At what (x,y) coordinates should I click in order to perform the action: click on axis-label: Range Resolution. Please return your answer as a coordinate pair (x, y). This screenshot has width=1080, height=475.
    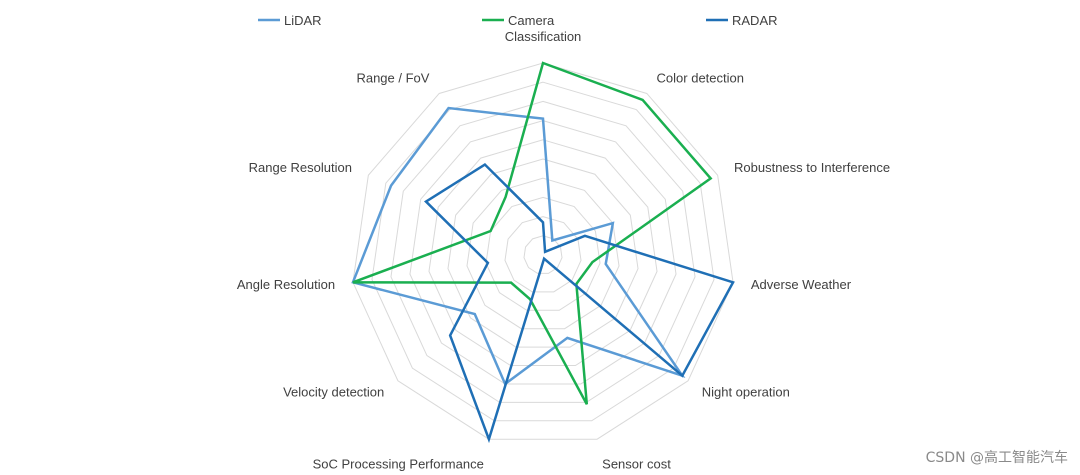
    Looking at the image, I should click on (300, 167).